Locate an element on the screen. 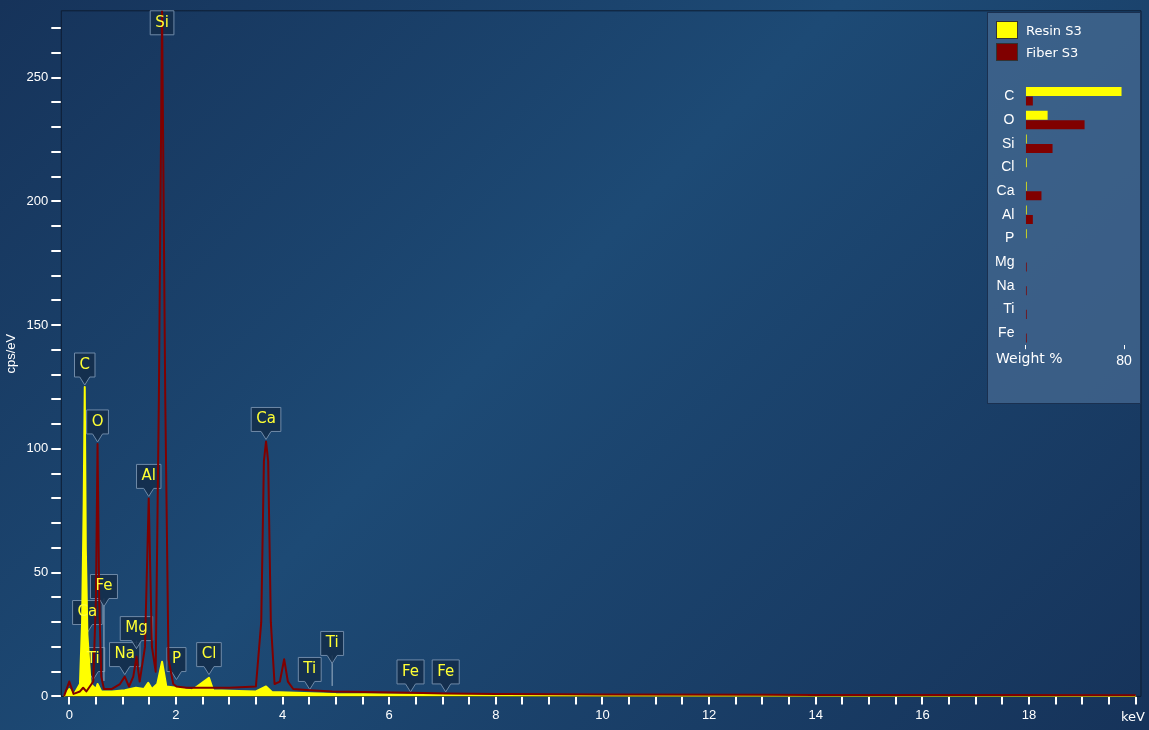  y-tick-label: Fe is located at coordinates (1006, 332).